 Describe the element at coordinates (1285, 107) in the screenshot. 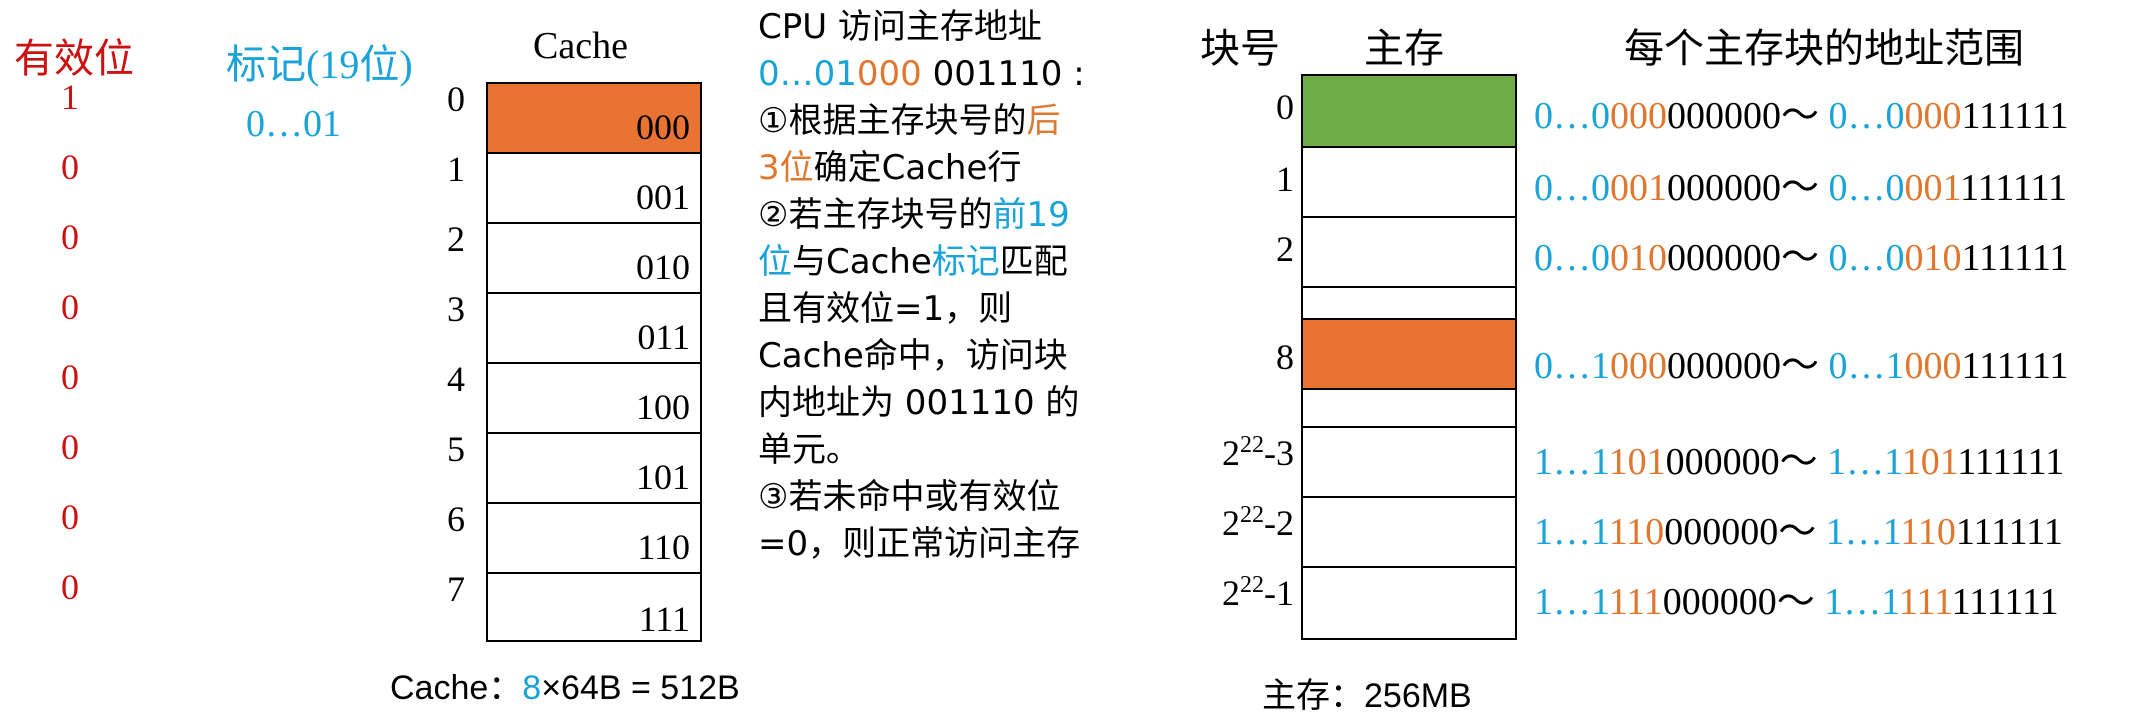

I see `memory-block-label: 0` at that location.